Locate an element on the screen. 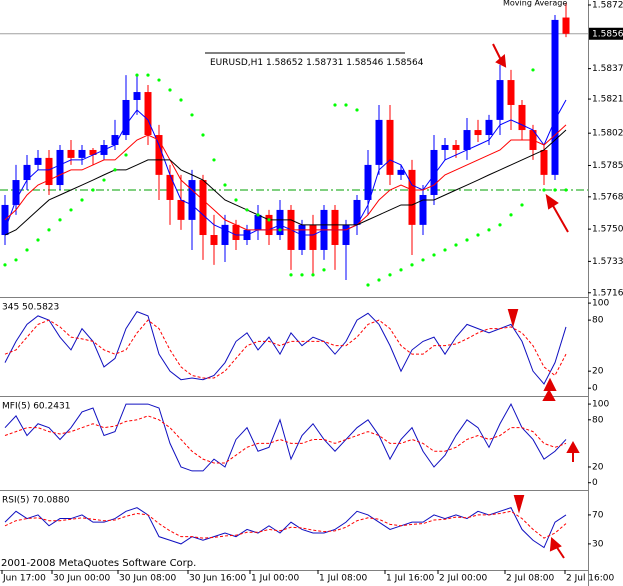  time-label: Jun 17:00 is located at coordinates (24, 579).